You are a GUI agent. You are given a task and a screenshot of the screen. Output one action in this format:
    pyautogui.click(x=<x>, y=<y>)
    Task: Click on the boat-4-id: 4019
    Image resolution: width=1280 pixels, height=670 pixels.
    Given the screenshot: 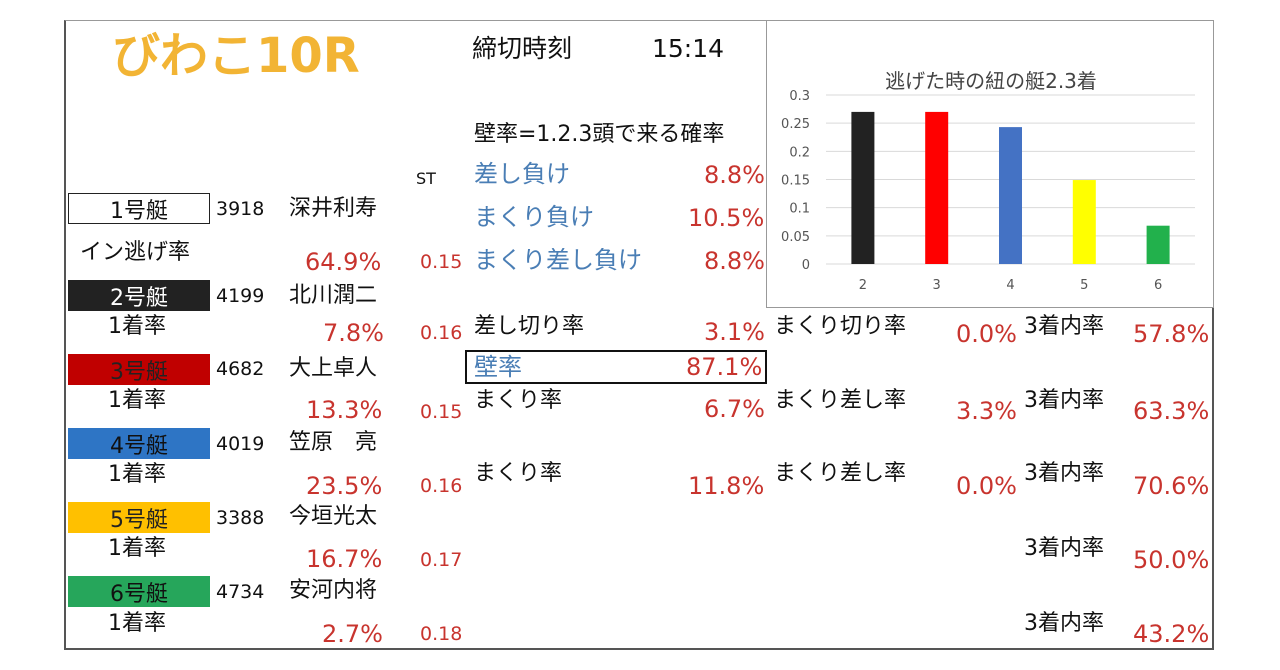 What is the action you would take?
    pyautogui.click(x=240, y=444)
    